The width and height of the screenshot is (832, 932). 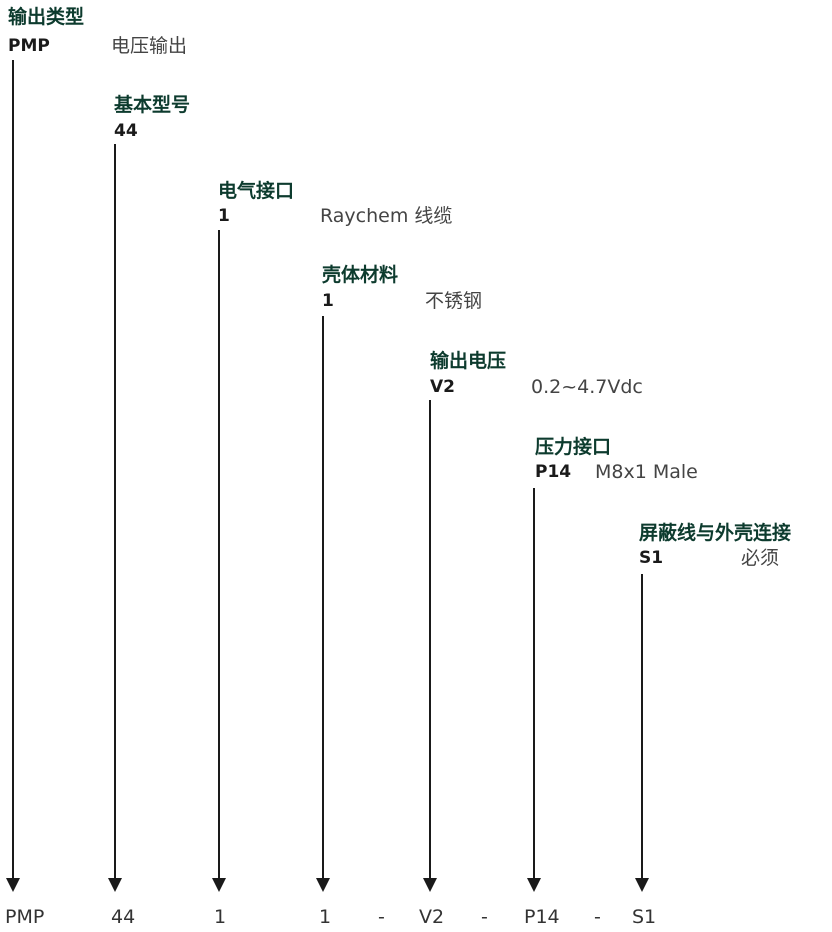 What do you see at coordinates (542, 917) in the screenshot?
I see `bottom-code-pressure-port: P14` at bounding box center [542, 917].